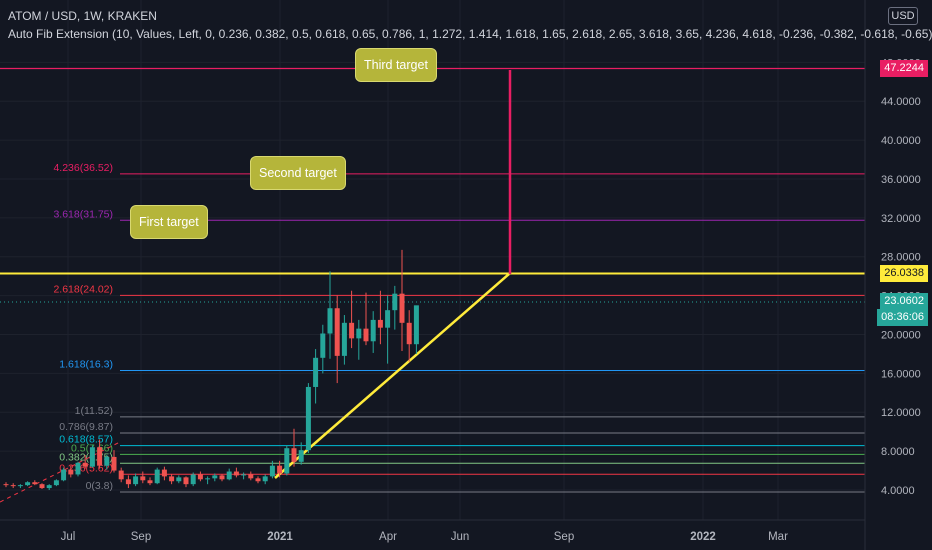 The width and height of the screenshot is (932, 550). Describe the element at coordinates (778, 537) in the screenshot. I see `time-tick-label: Mar` at that location.